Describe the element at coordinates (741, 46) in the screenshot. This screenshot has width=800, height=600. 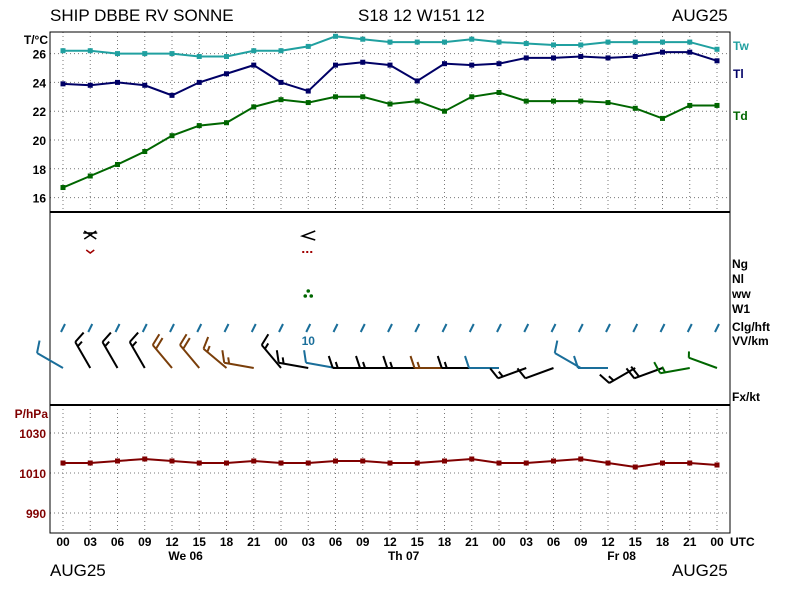
I see `legend-tw: Tw` at that location.